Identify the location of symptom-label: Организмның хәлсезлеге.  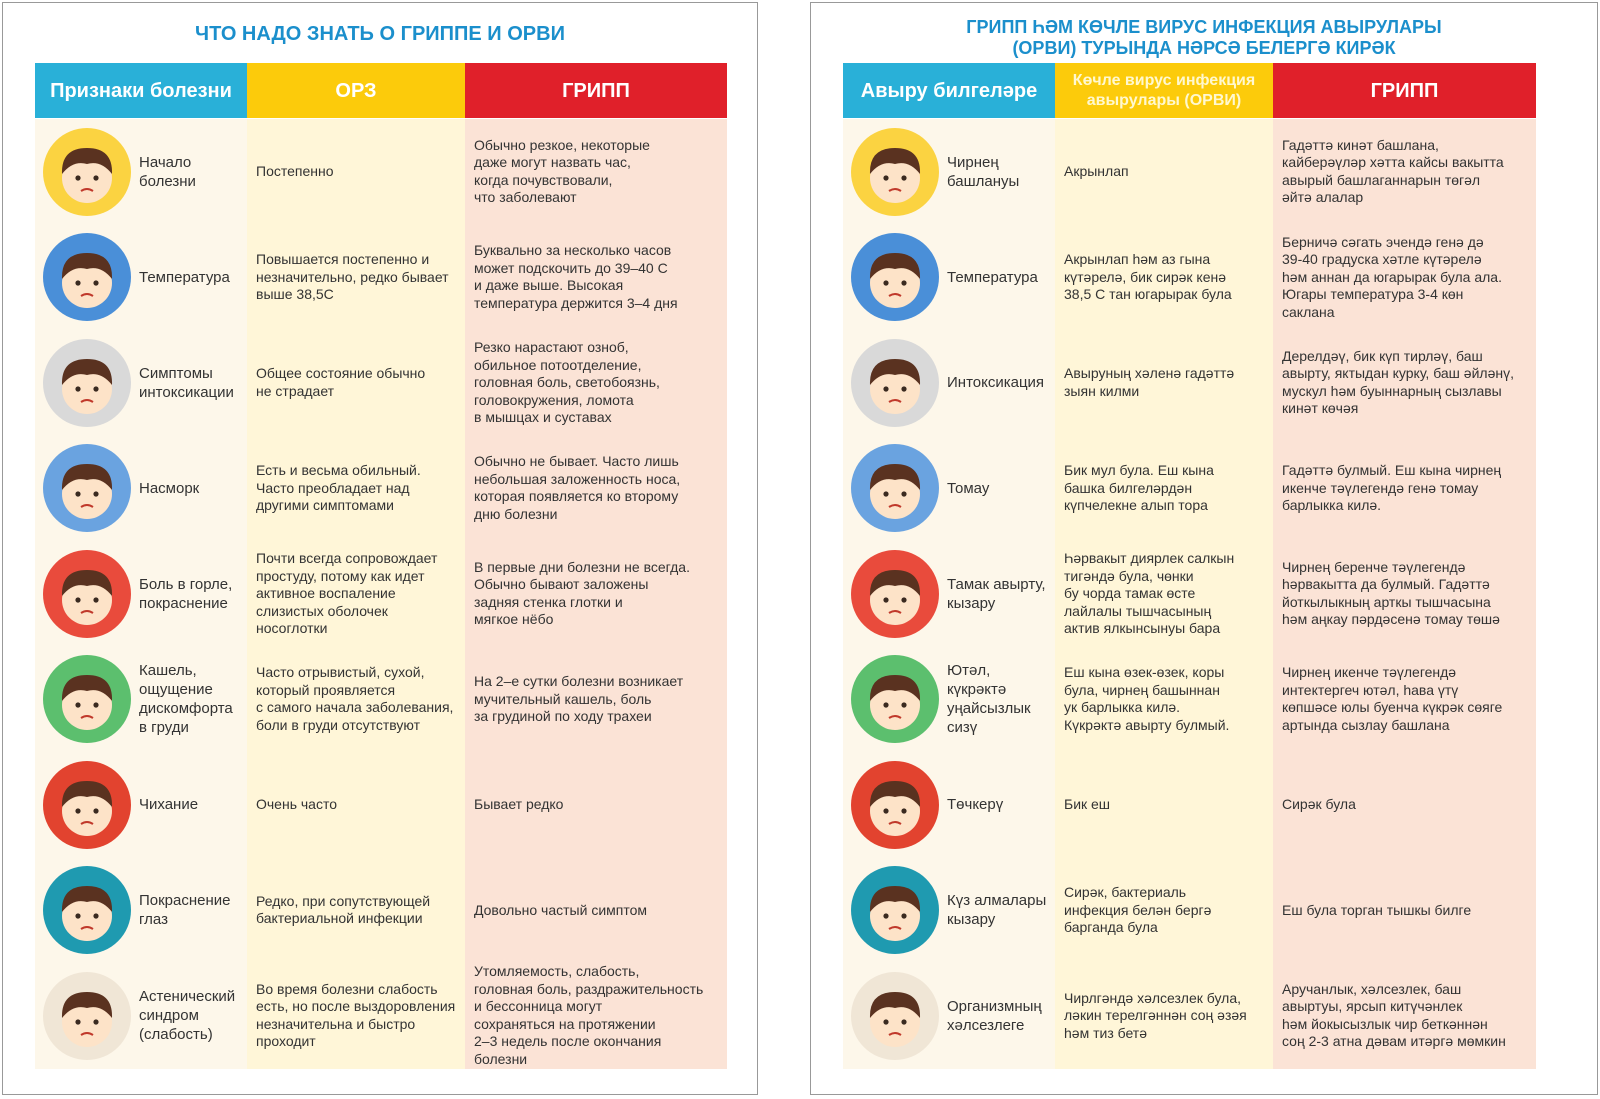
(994, 1015).